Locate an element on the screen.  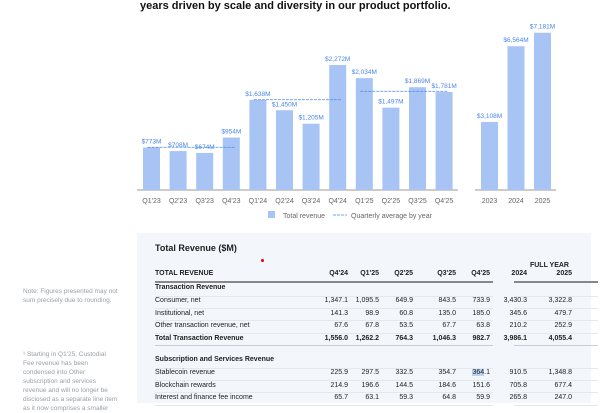
cell-value: 982.7 is located at coordinates (481, 338).